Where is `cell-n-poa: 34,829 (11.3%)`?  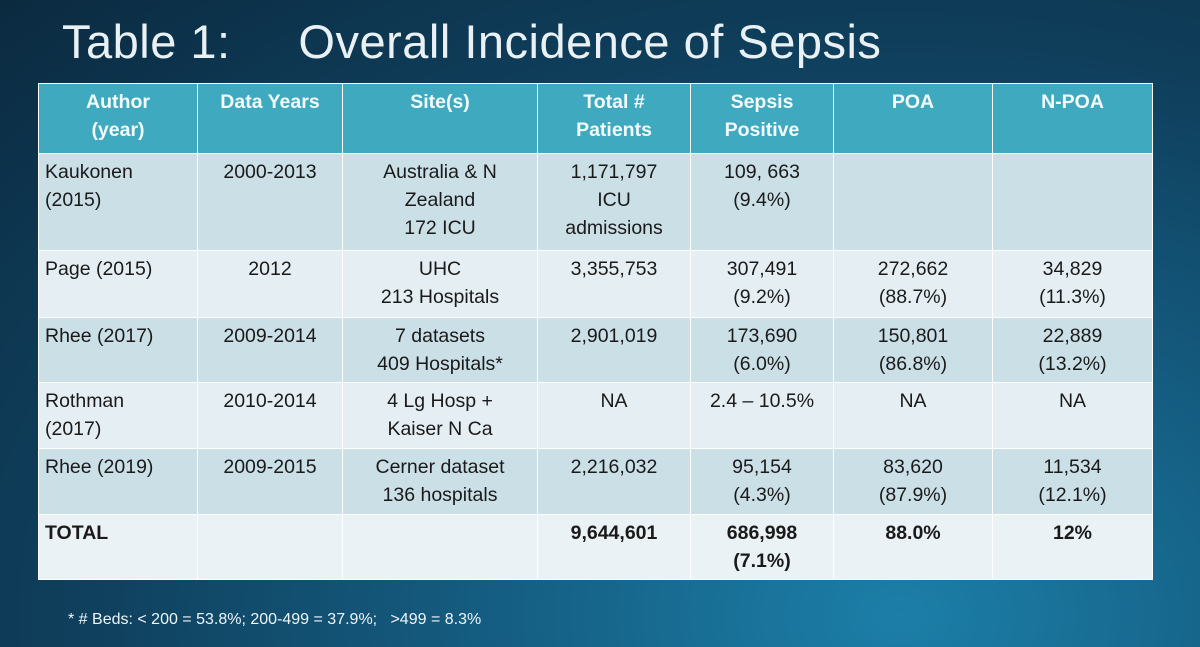 cell-n-poa: 34,829 (11.3%) is located at coordinates (1072, 284).